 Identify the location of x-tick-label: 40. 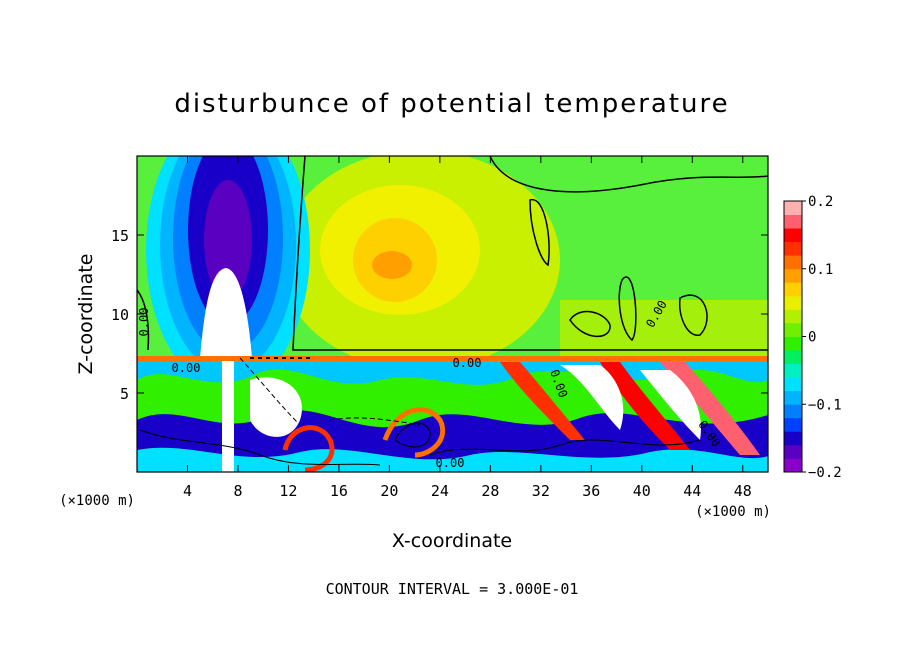
(642, 491).